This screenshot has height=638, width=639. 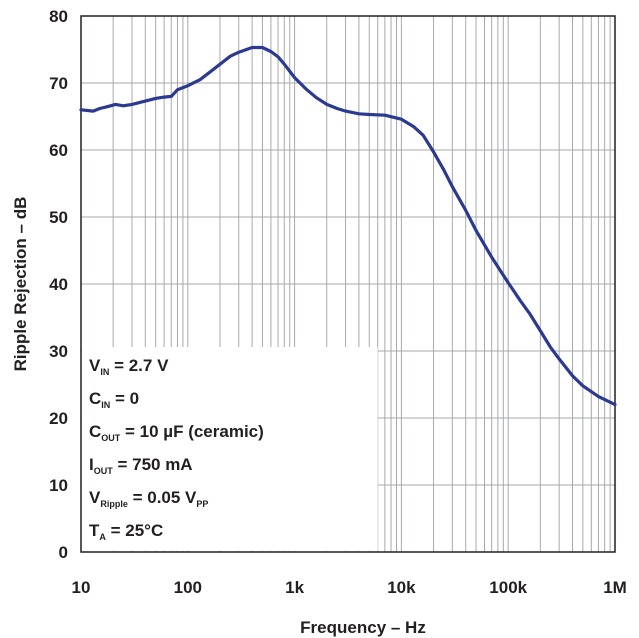 What do you see at coordinates (58, 418) in the screenshot?
I see `y-tick-label: 20` at bounding box center [58, 418].